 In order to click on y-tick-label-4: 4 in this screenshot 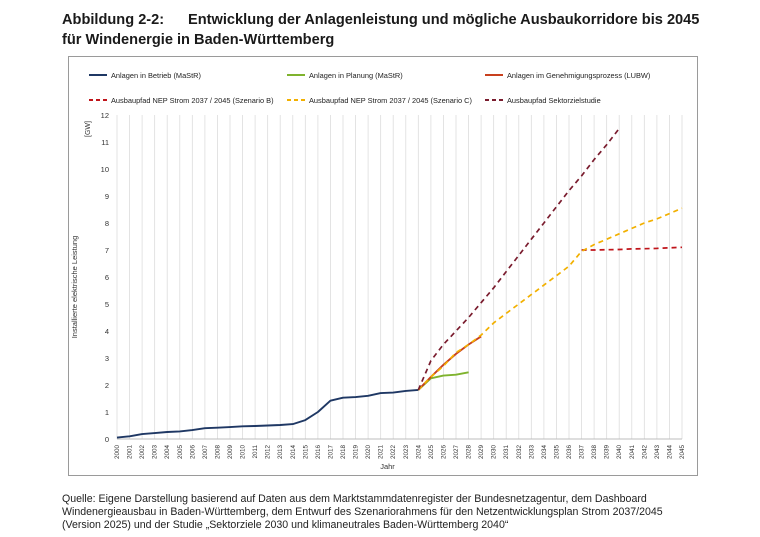, I will do `click(107, 331)`.